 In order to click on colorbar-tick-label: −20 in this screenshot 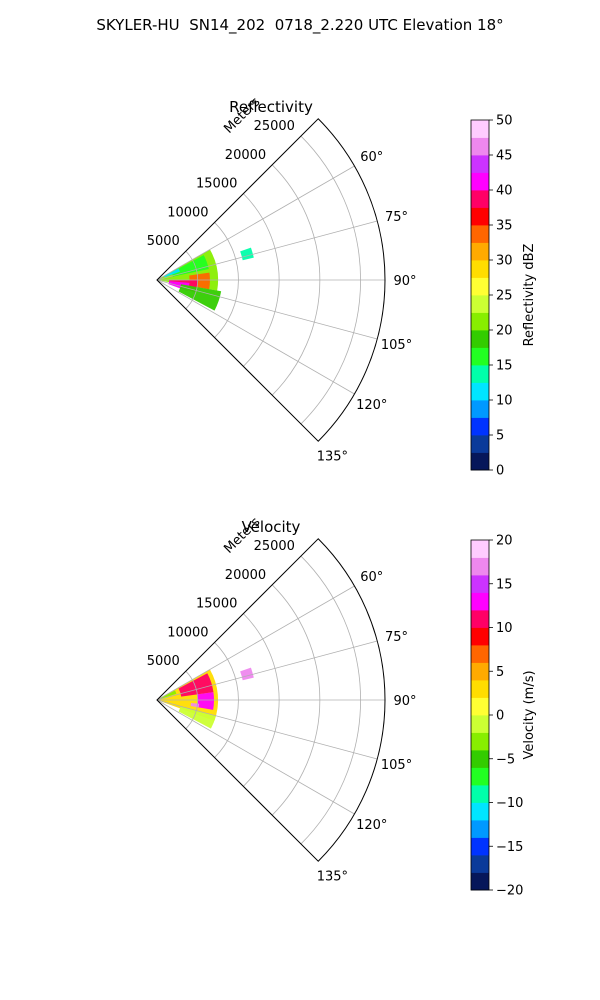, I will do `click(509, 891)`.